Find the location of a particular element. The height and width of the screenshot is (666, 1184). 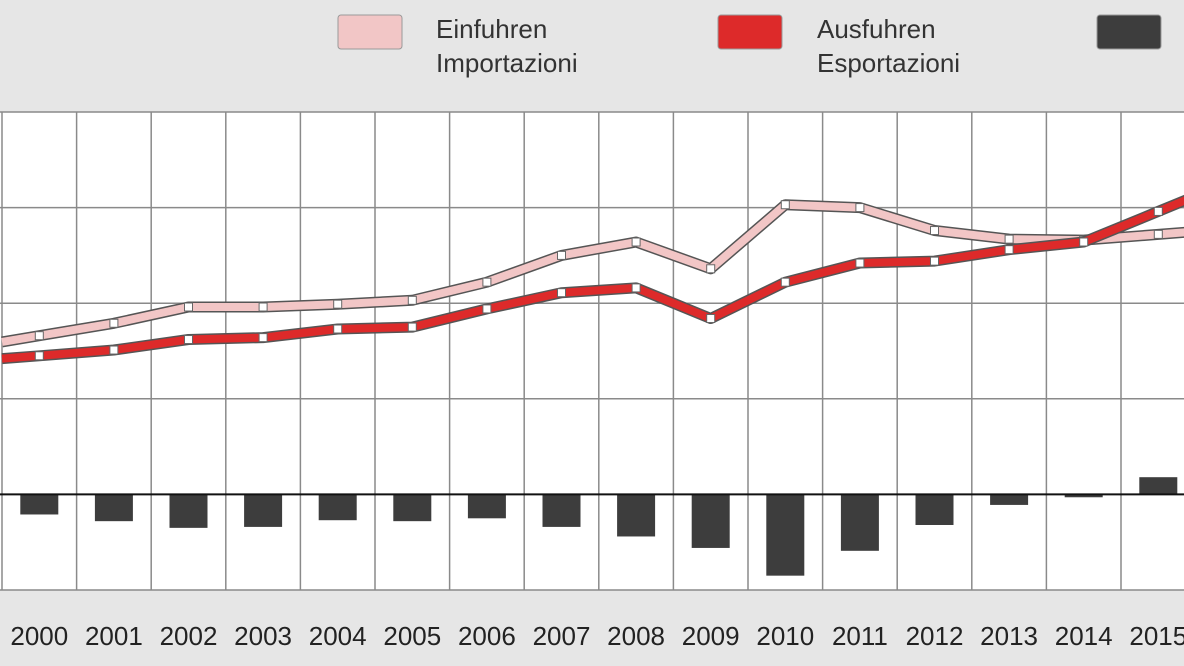

balance-bar-2010 is located at coordinates (785, 535).